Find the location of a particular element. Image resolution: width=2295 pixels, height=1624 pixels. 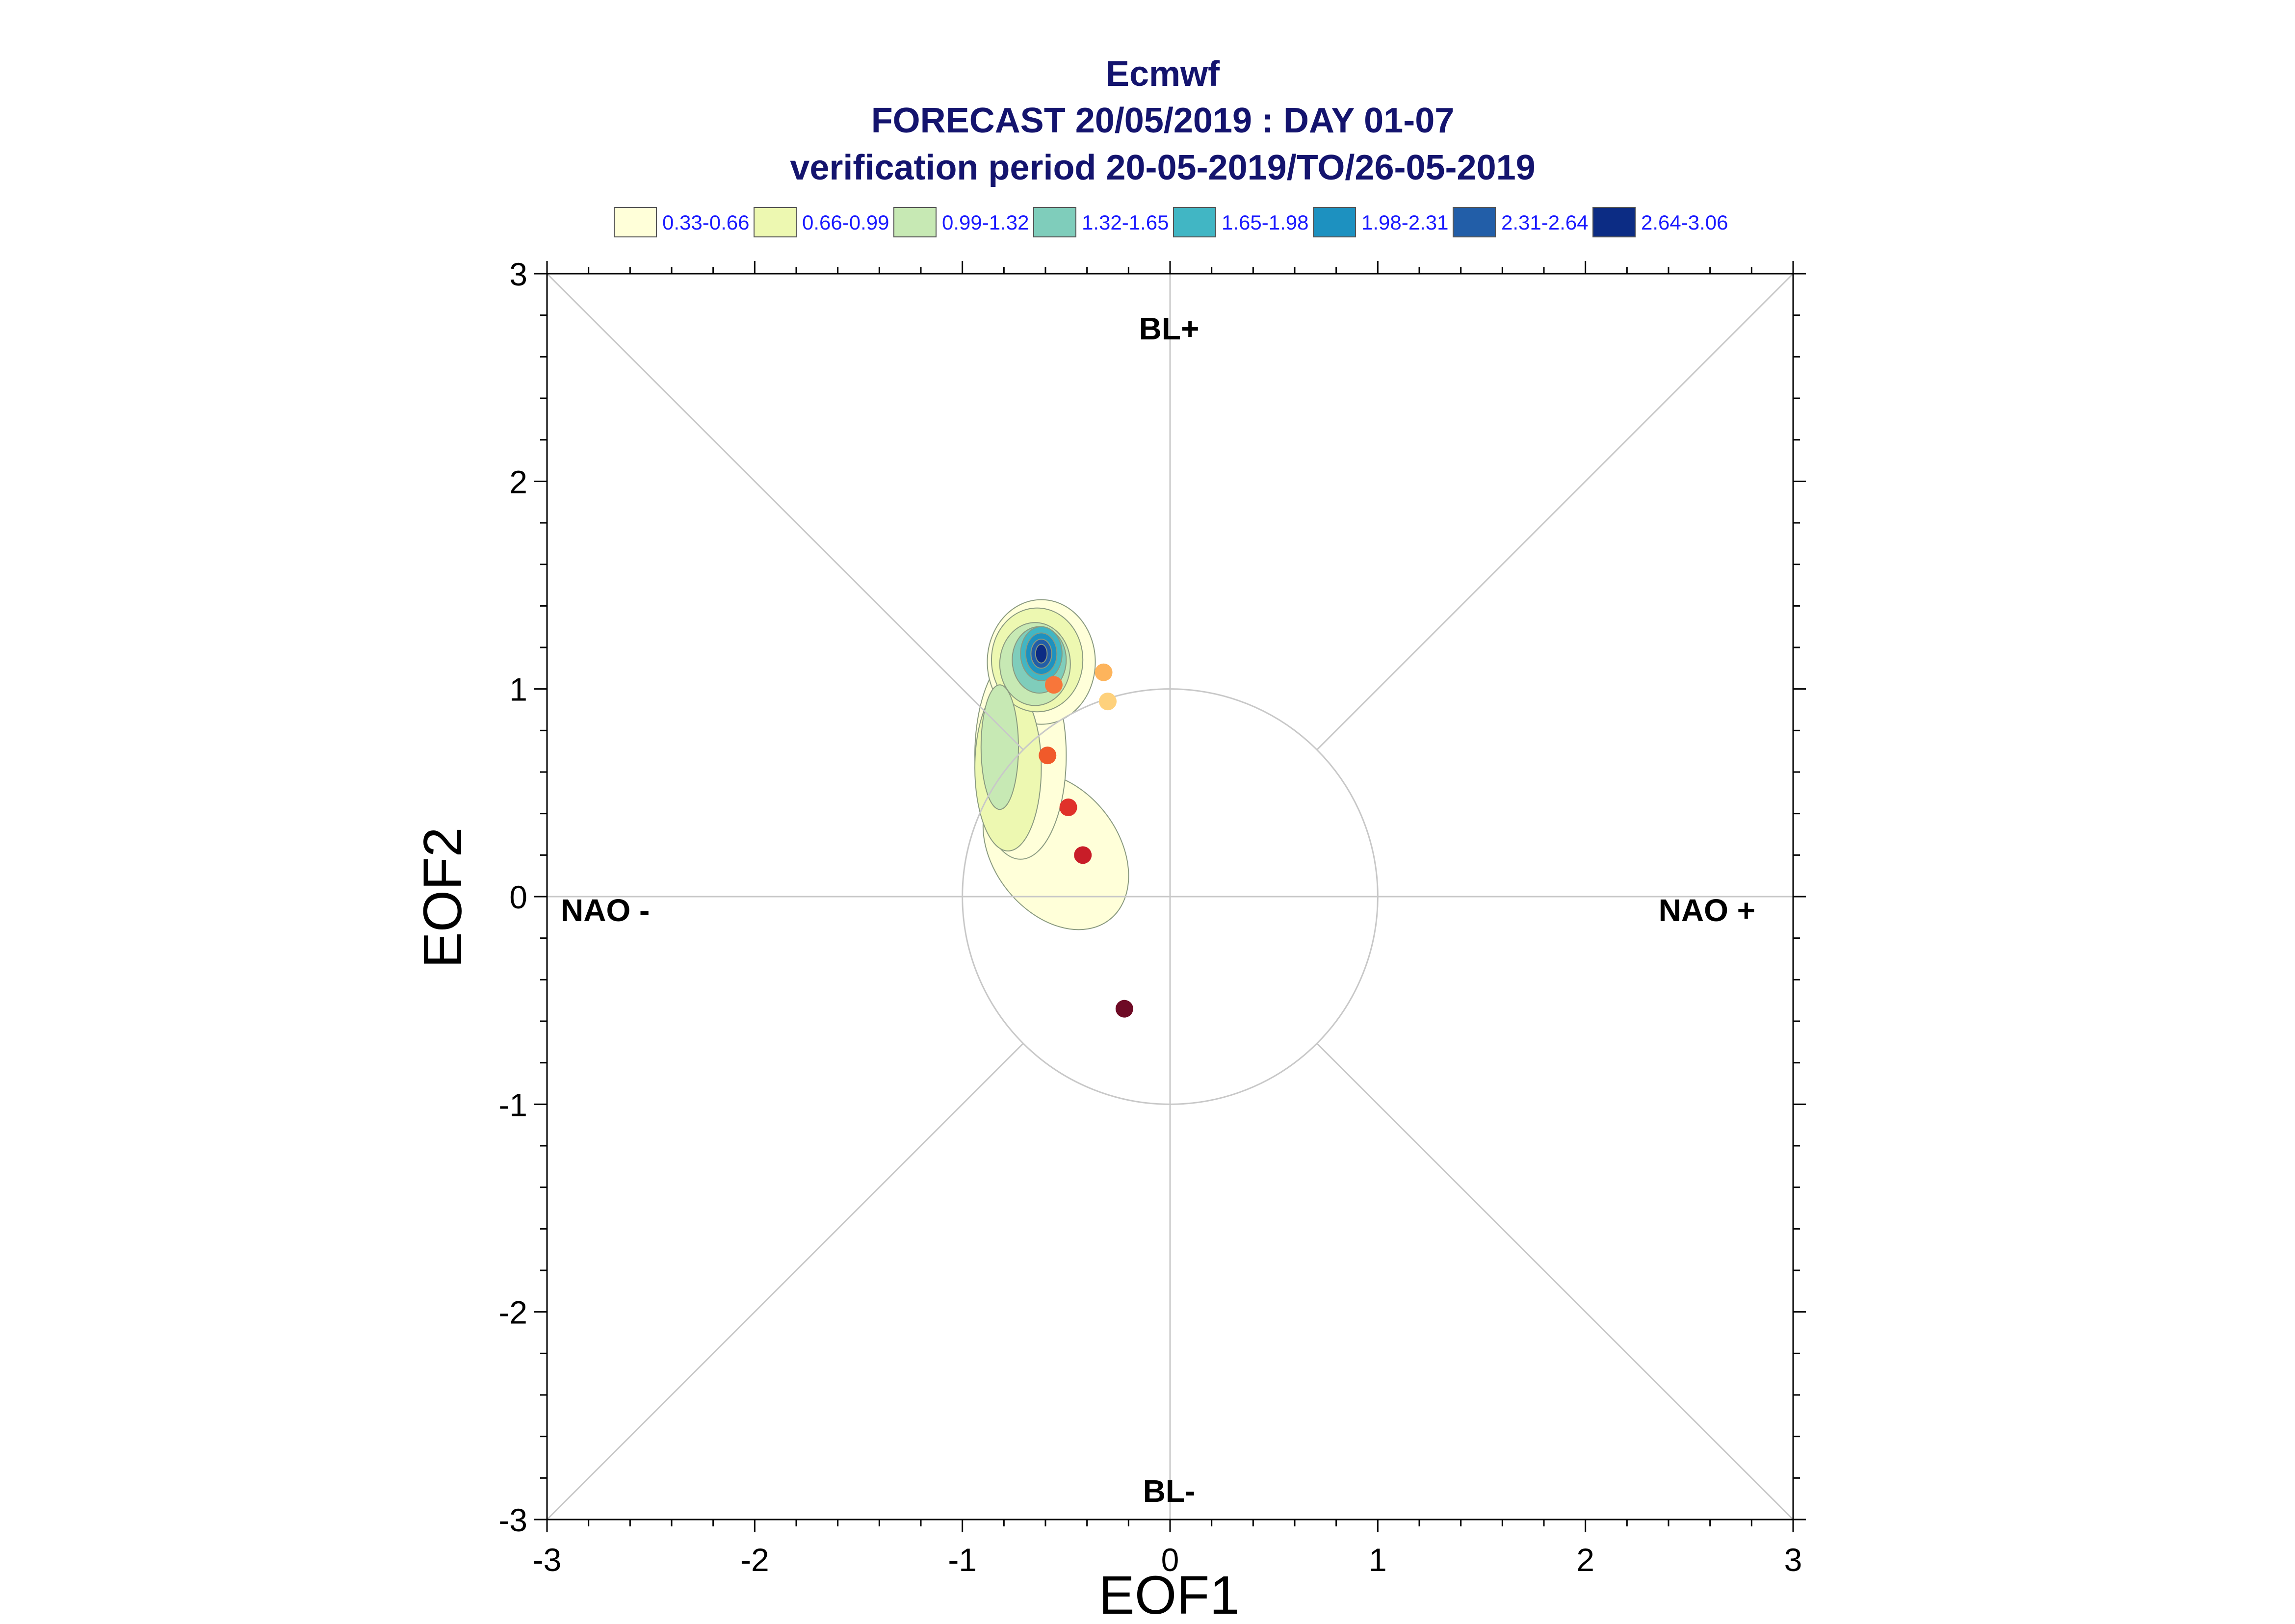

density-contours is located at coordinates (1051, 764).